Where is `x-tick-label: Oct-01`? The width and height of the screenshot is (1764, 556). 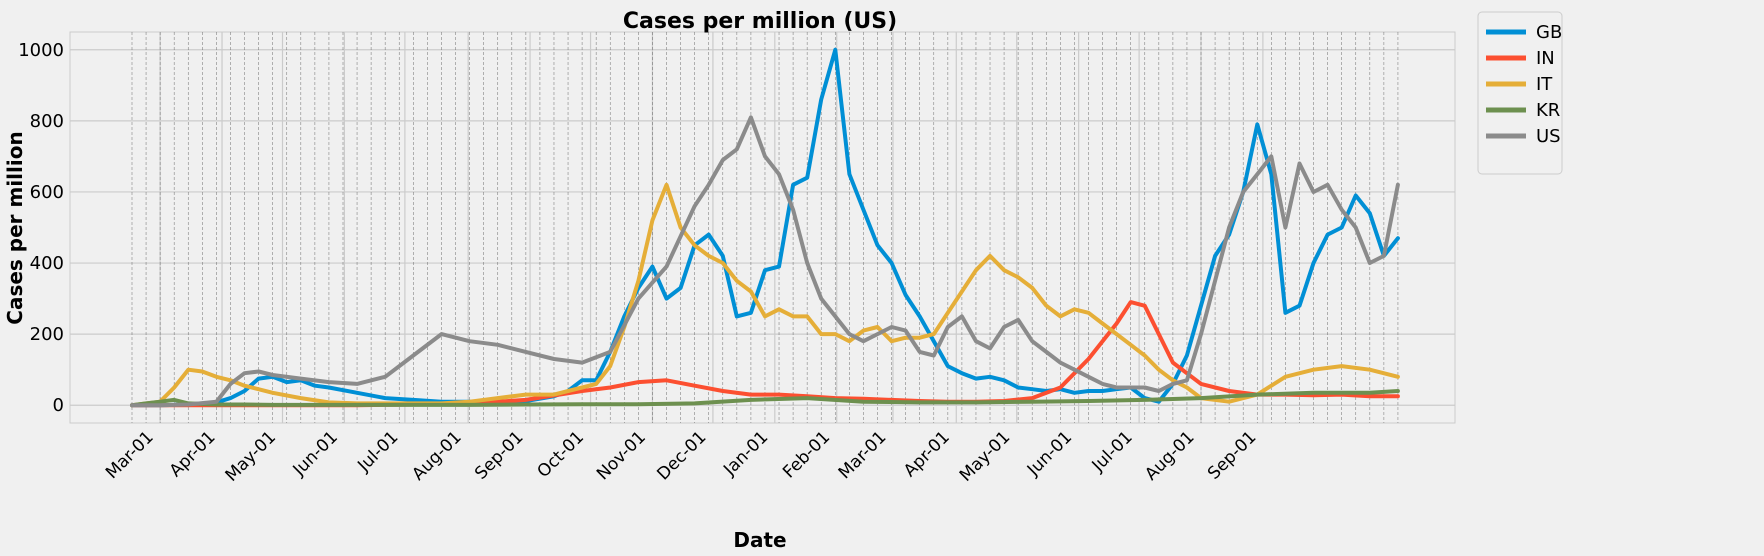
x-tick-label: Oct-01 is located at coordinates (561, 454).